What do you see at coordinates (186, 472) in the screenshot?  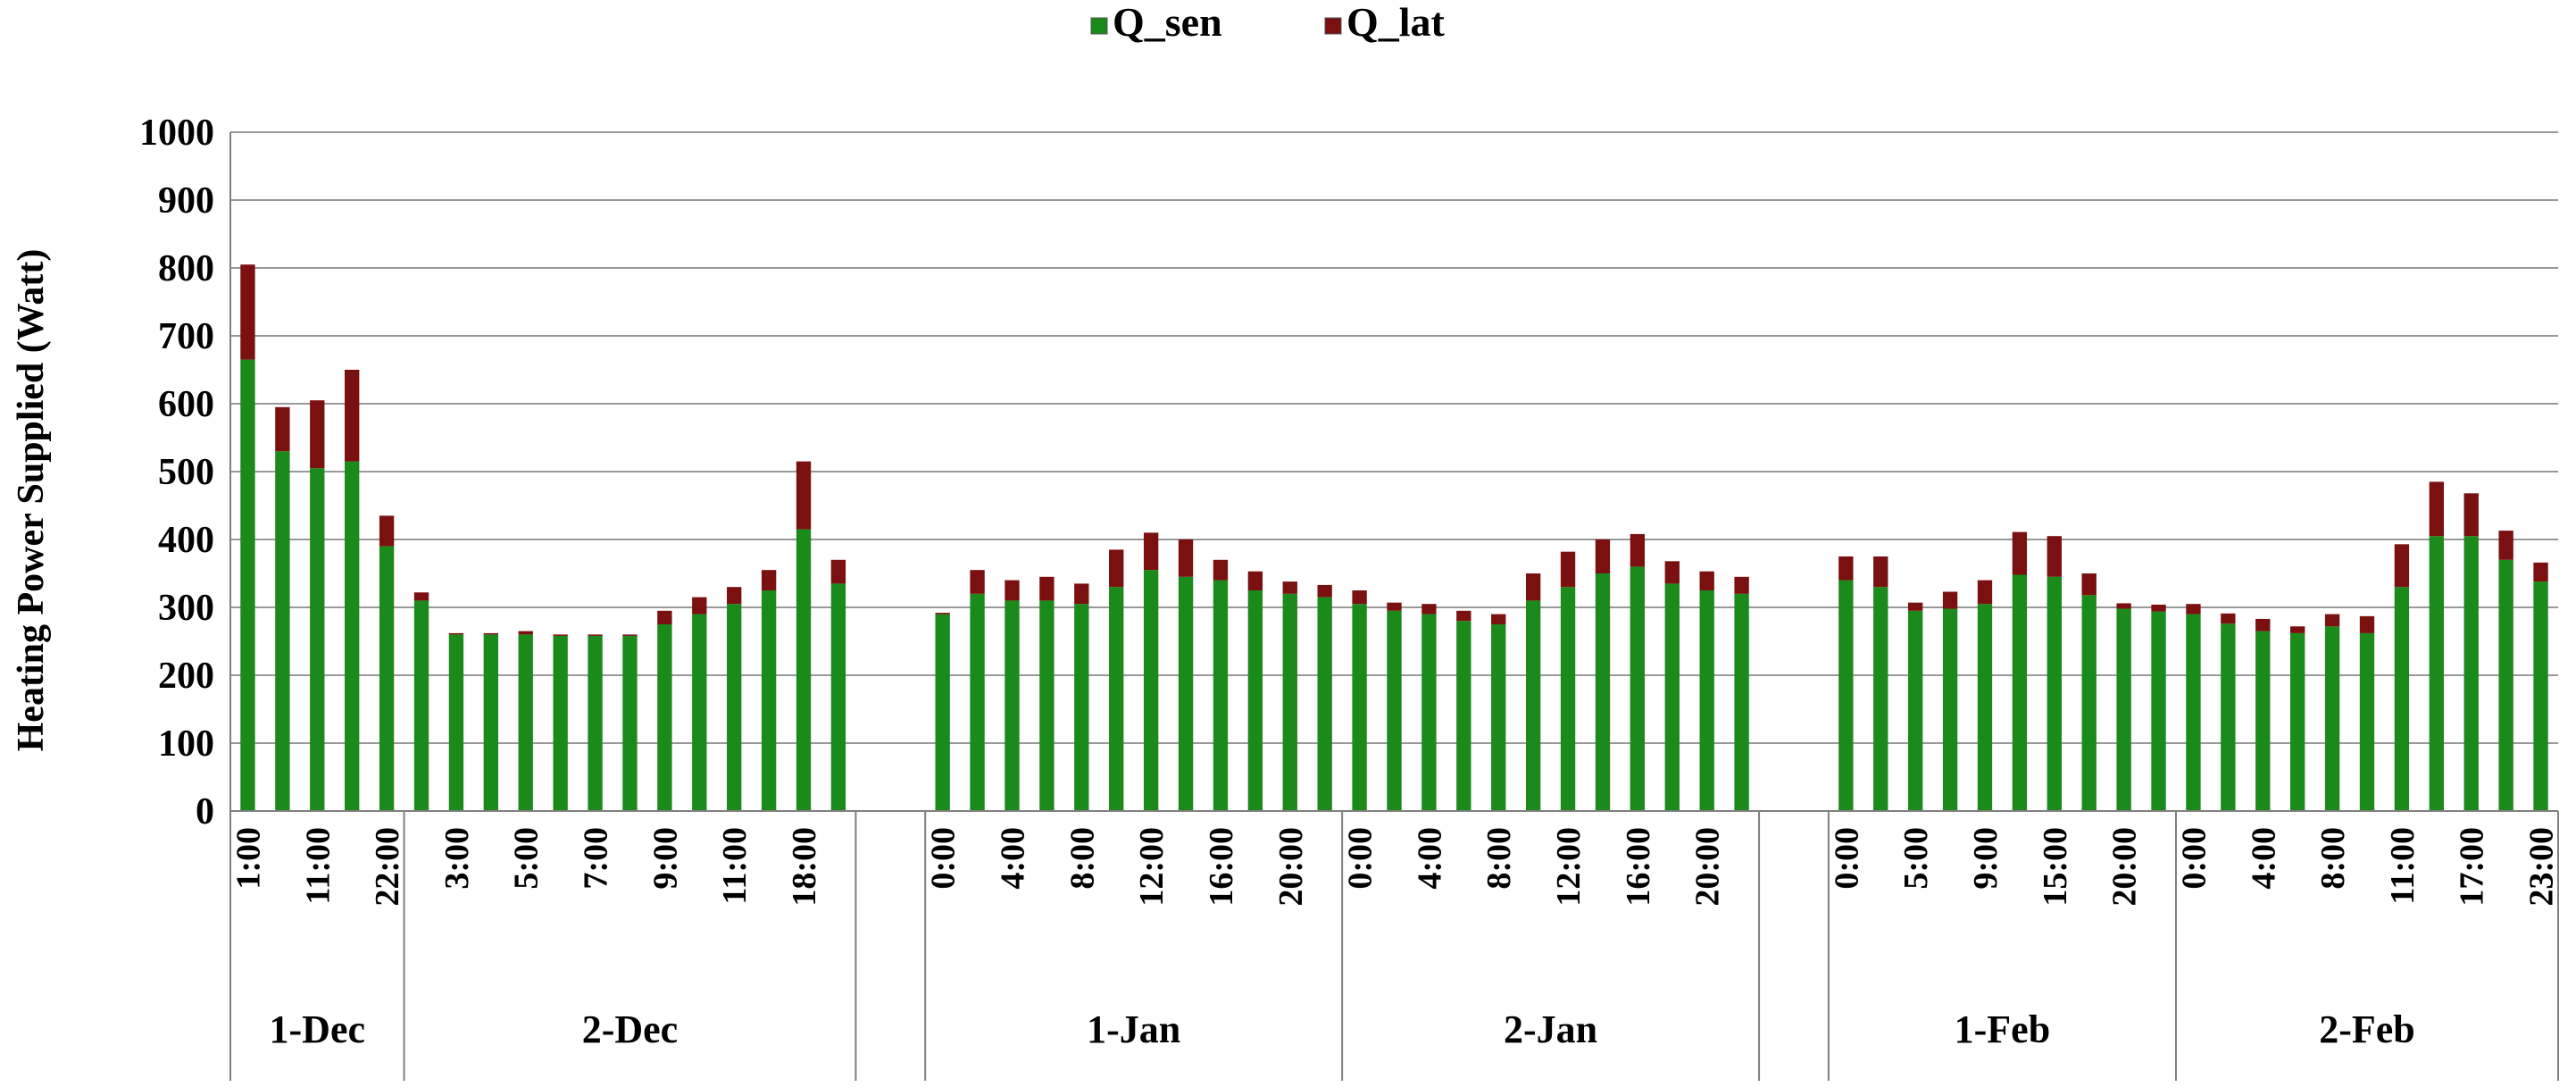 I see `y-tick-label: 500` at bounding box center [186, 472].